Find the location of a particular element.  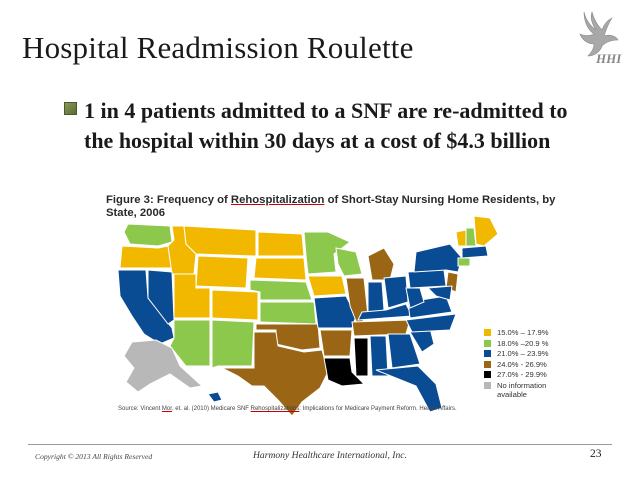

state-new-hampshire is located at coordinates (471, 237).